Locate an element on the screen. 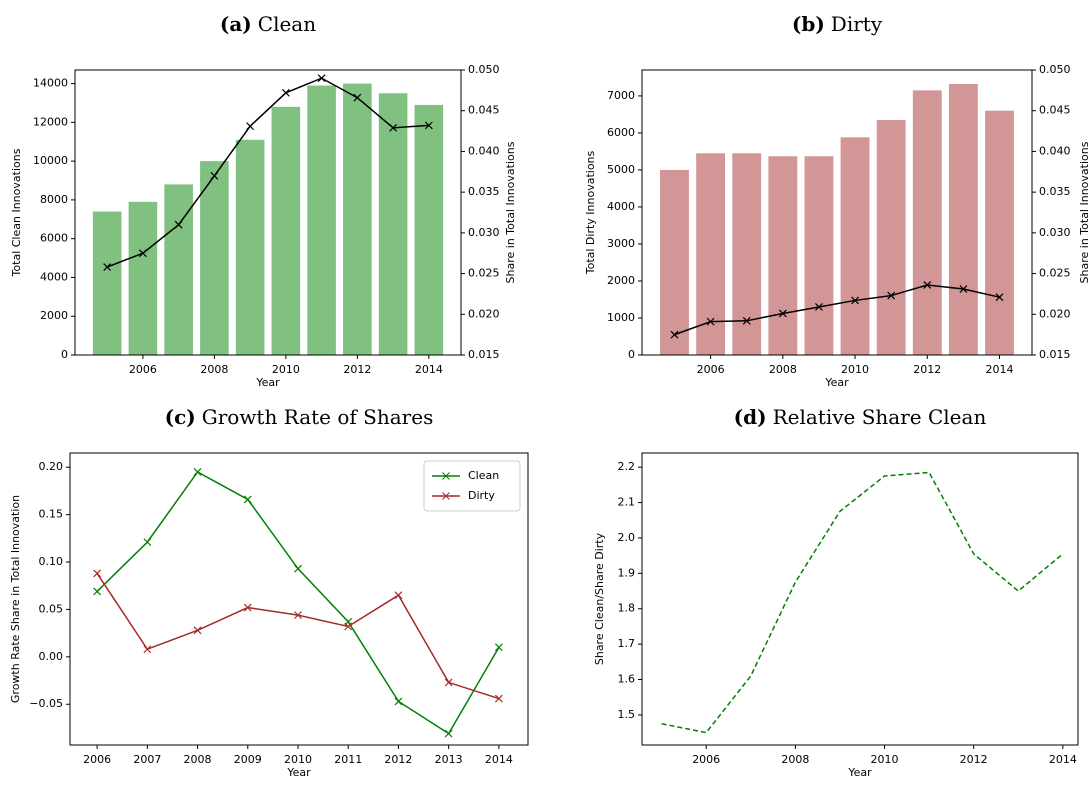 The height and width of the screenshot is (785, 1091). y-tick-label: 1.9 is located at coordinates (627, 572).